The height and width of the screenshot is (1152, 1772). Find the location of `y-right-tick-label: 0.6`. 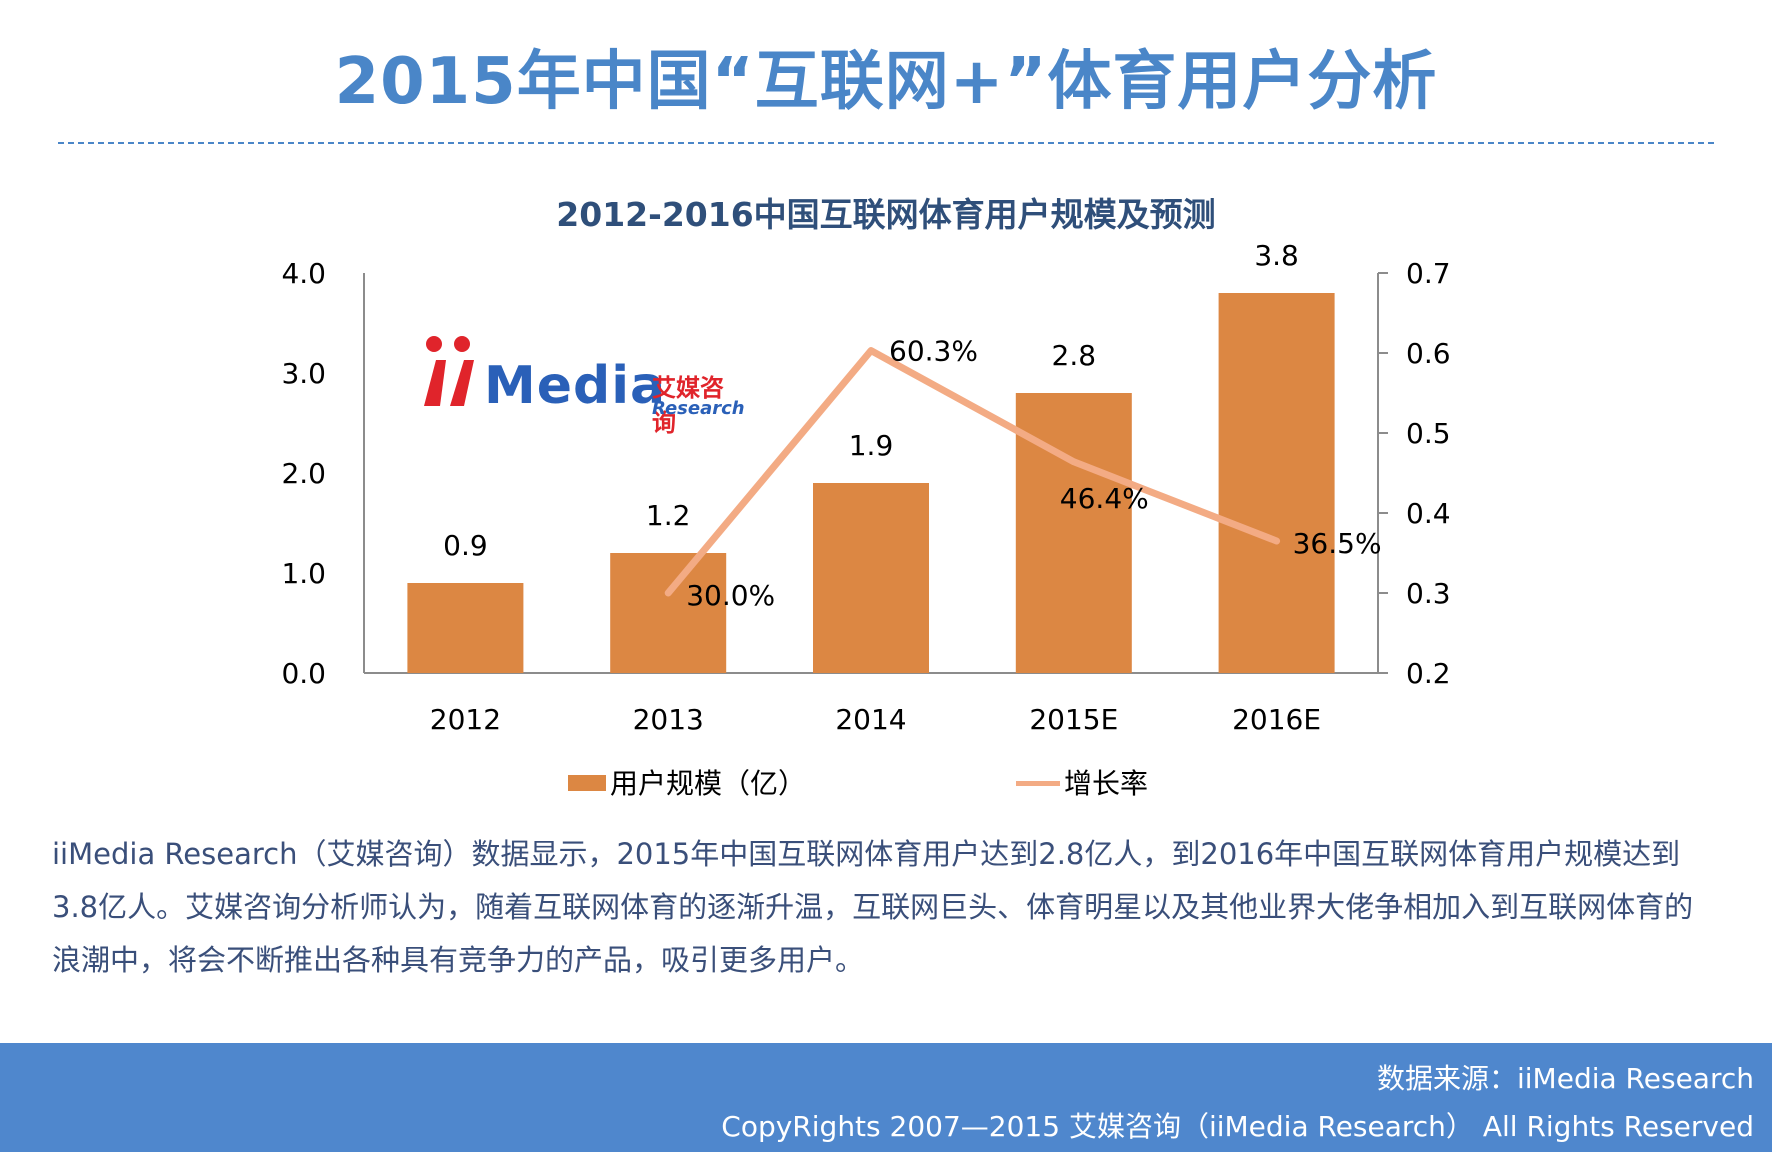

y-right-tick-label: 0.6 is located at coordinates (1428, 353).